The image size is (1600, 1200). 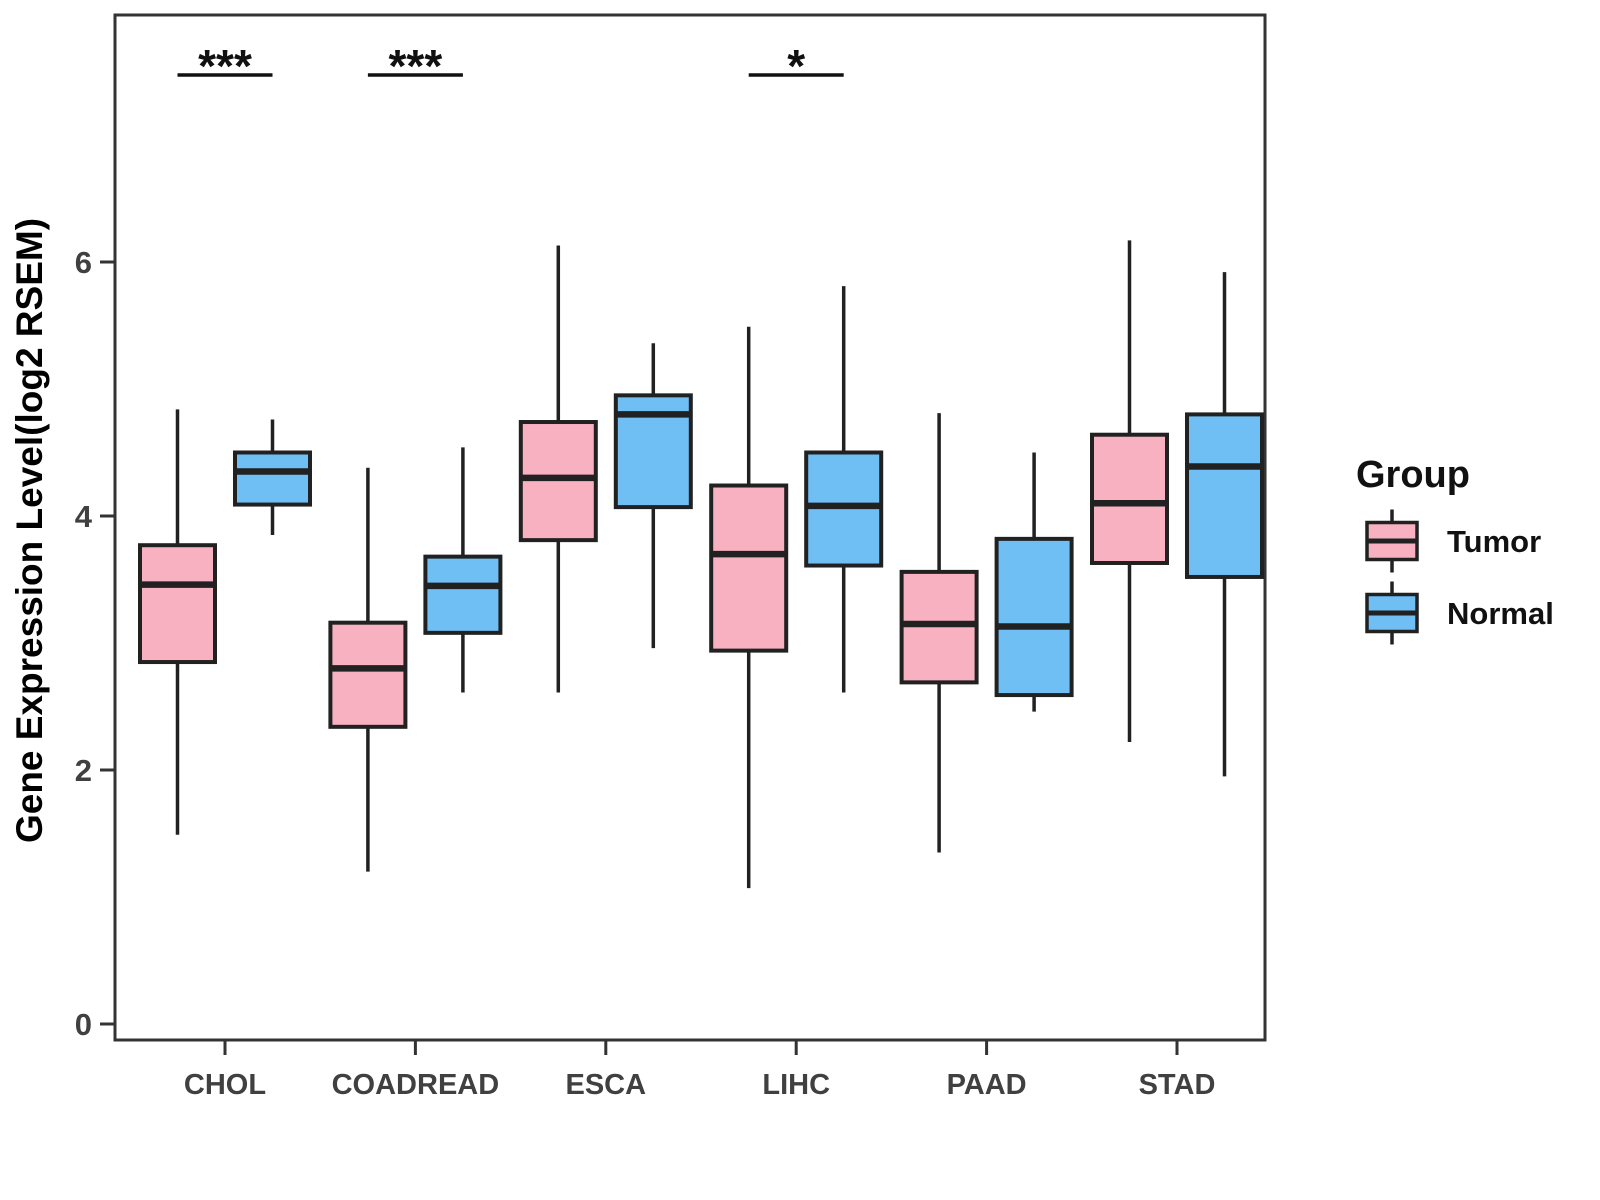 What do you see at coordinates (83, 770) in the screenshot?
I see `y-tick-label-2: 2` at bounding box center [83, 770].